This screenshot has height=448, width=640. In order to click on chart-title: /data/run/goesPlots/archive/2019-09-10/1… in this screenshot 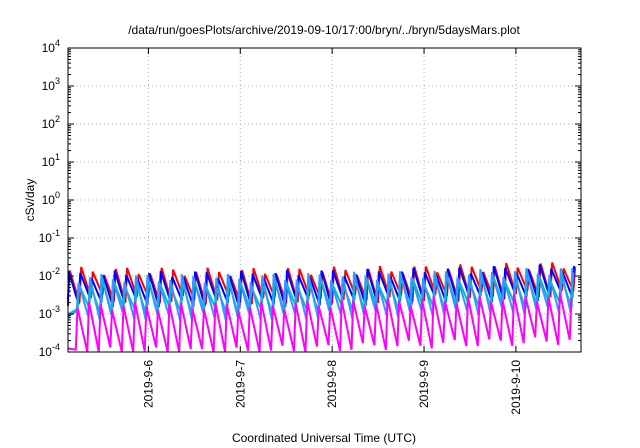, I will do `click(324, 30)`.